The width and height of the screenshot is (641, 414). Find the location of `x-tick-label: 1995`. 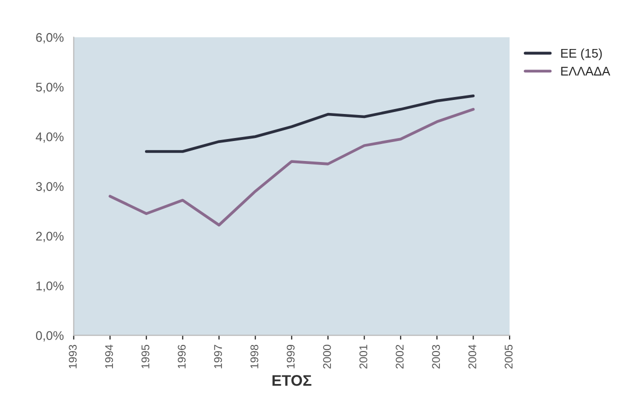

x-tick-label: 1995 is located at coordinates (145, 356).